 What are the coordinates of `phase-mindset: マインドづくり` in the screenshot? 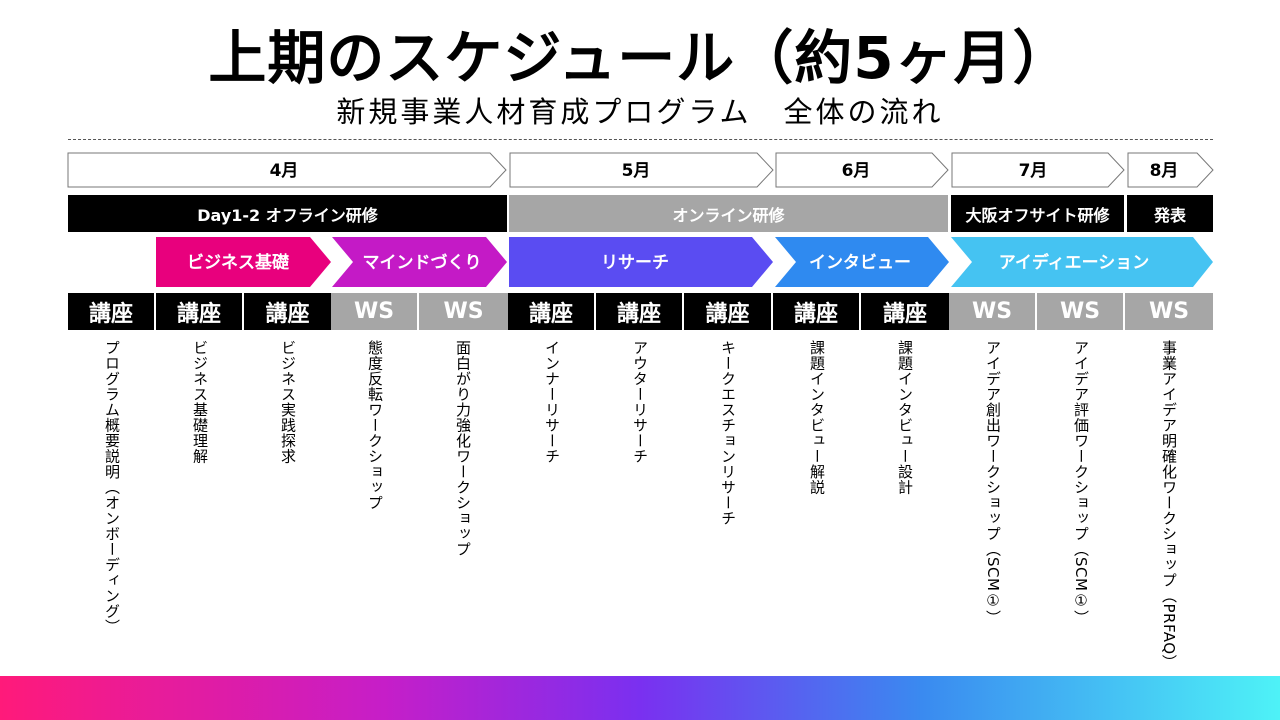 It's located at (419, 262).